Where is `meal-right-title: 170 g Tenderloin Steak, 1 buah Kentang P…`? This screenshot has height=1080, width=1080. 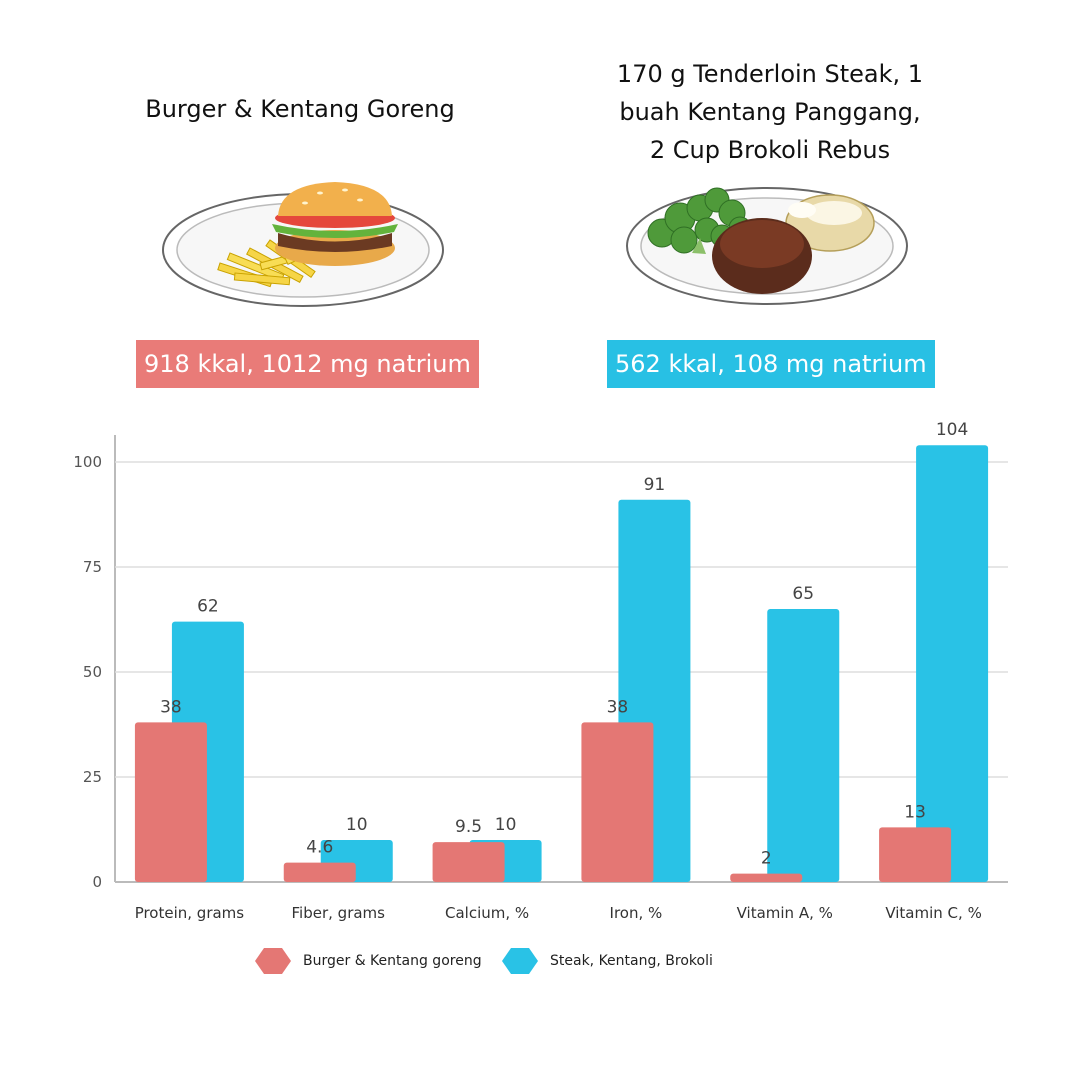 meal-right-title: 170 g Tenderloin Steak, 1 buah Kentang P… is located at coordinates (770, 112).